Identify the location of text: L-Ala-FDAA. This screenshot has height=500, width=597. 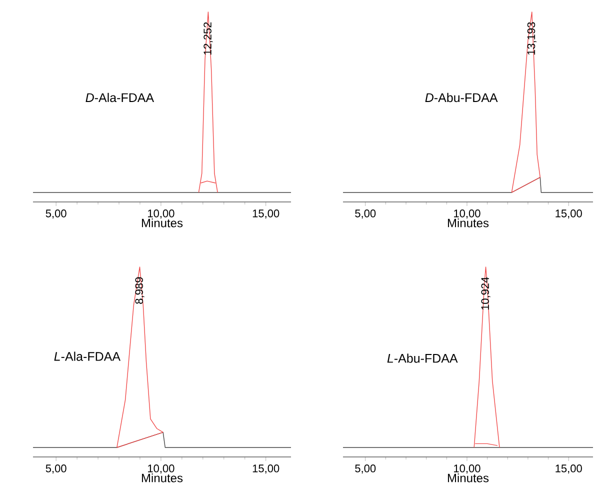
(87, 356).